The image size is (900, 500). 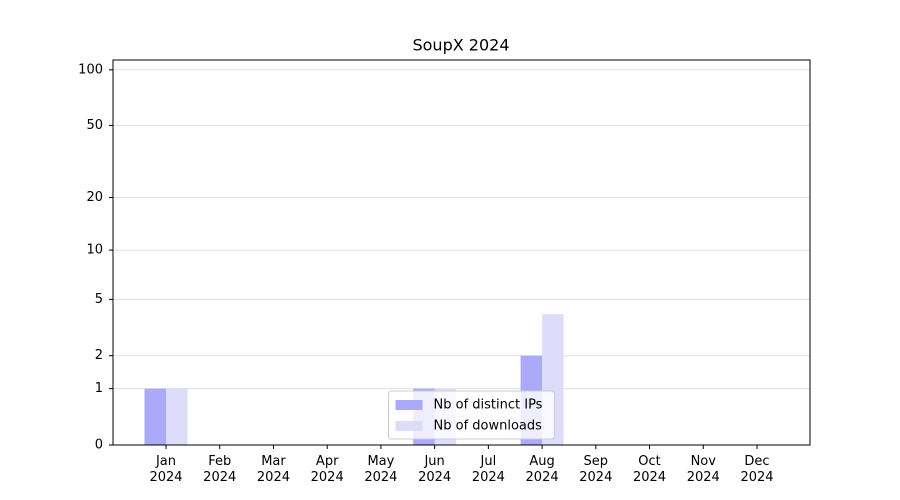 I want to click on x-tick-label: Sep 2024, so click(x=596, y=469).